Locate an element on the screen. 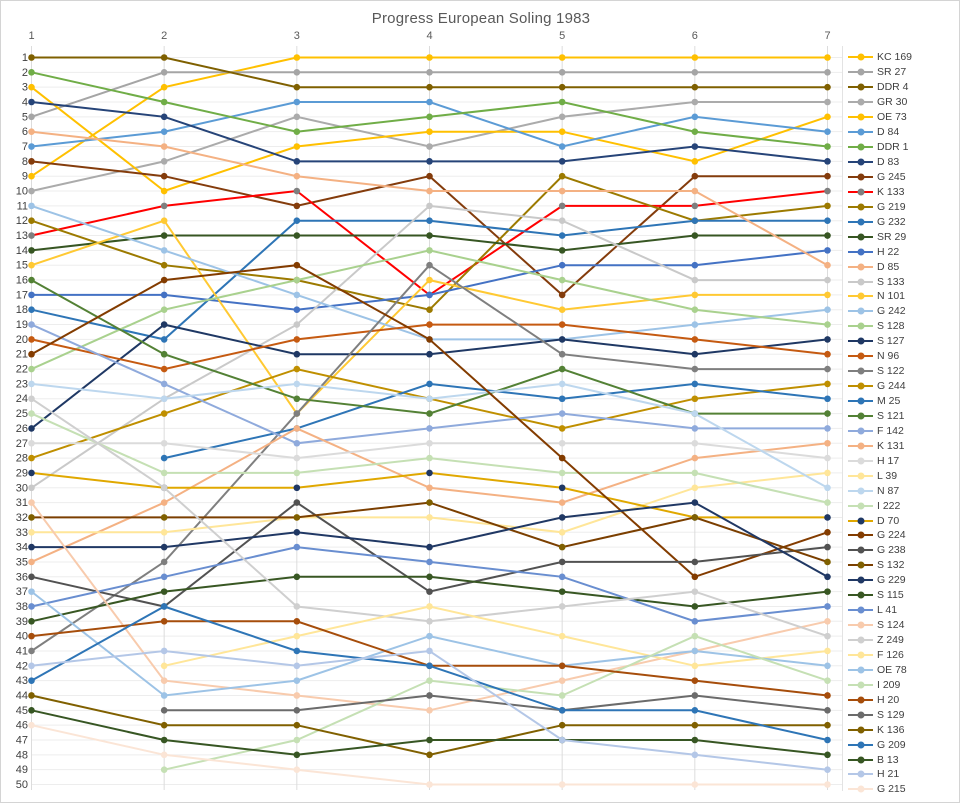 This screenshot has width=960, height=803. legend-item-g-229: G 229 is located at coordinates (903, 580).